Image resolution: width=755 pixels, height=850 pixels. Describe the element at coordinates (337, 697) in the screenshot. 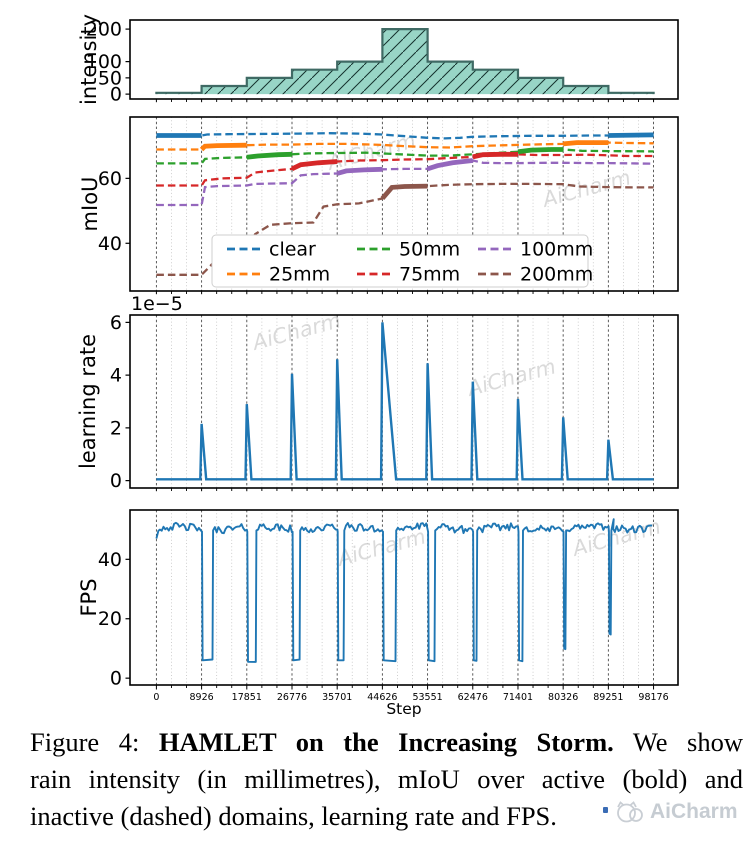

I see `xtick-label: 35701` at that location.